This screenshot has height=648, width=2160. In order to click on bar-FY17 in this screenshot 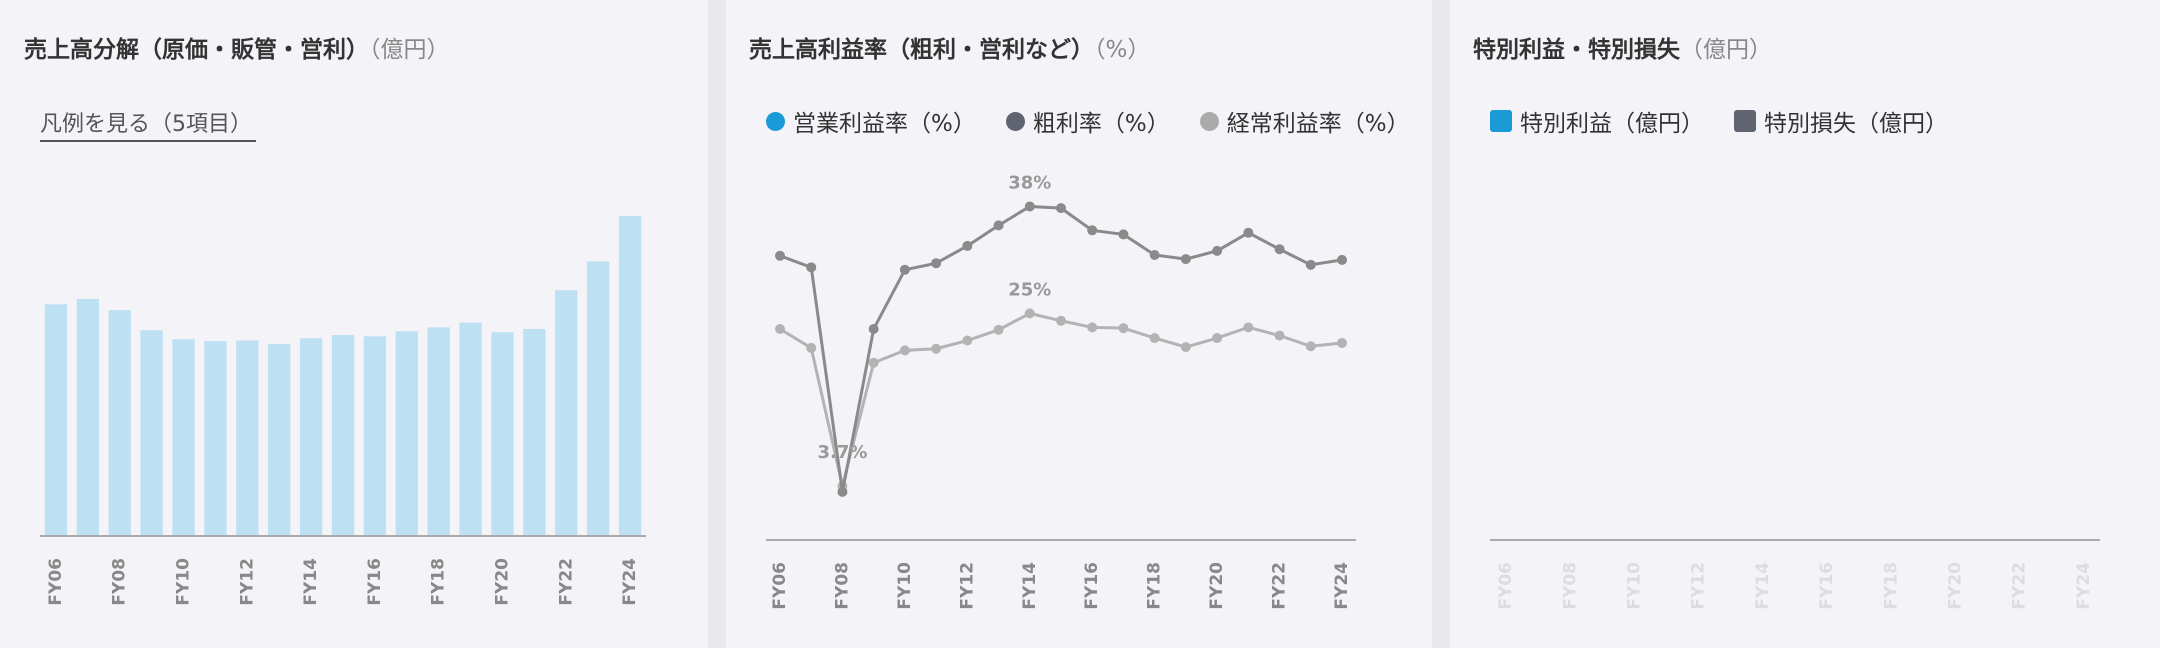, I will do `click(406, 433)`.